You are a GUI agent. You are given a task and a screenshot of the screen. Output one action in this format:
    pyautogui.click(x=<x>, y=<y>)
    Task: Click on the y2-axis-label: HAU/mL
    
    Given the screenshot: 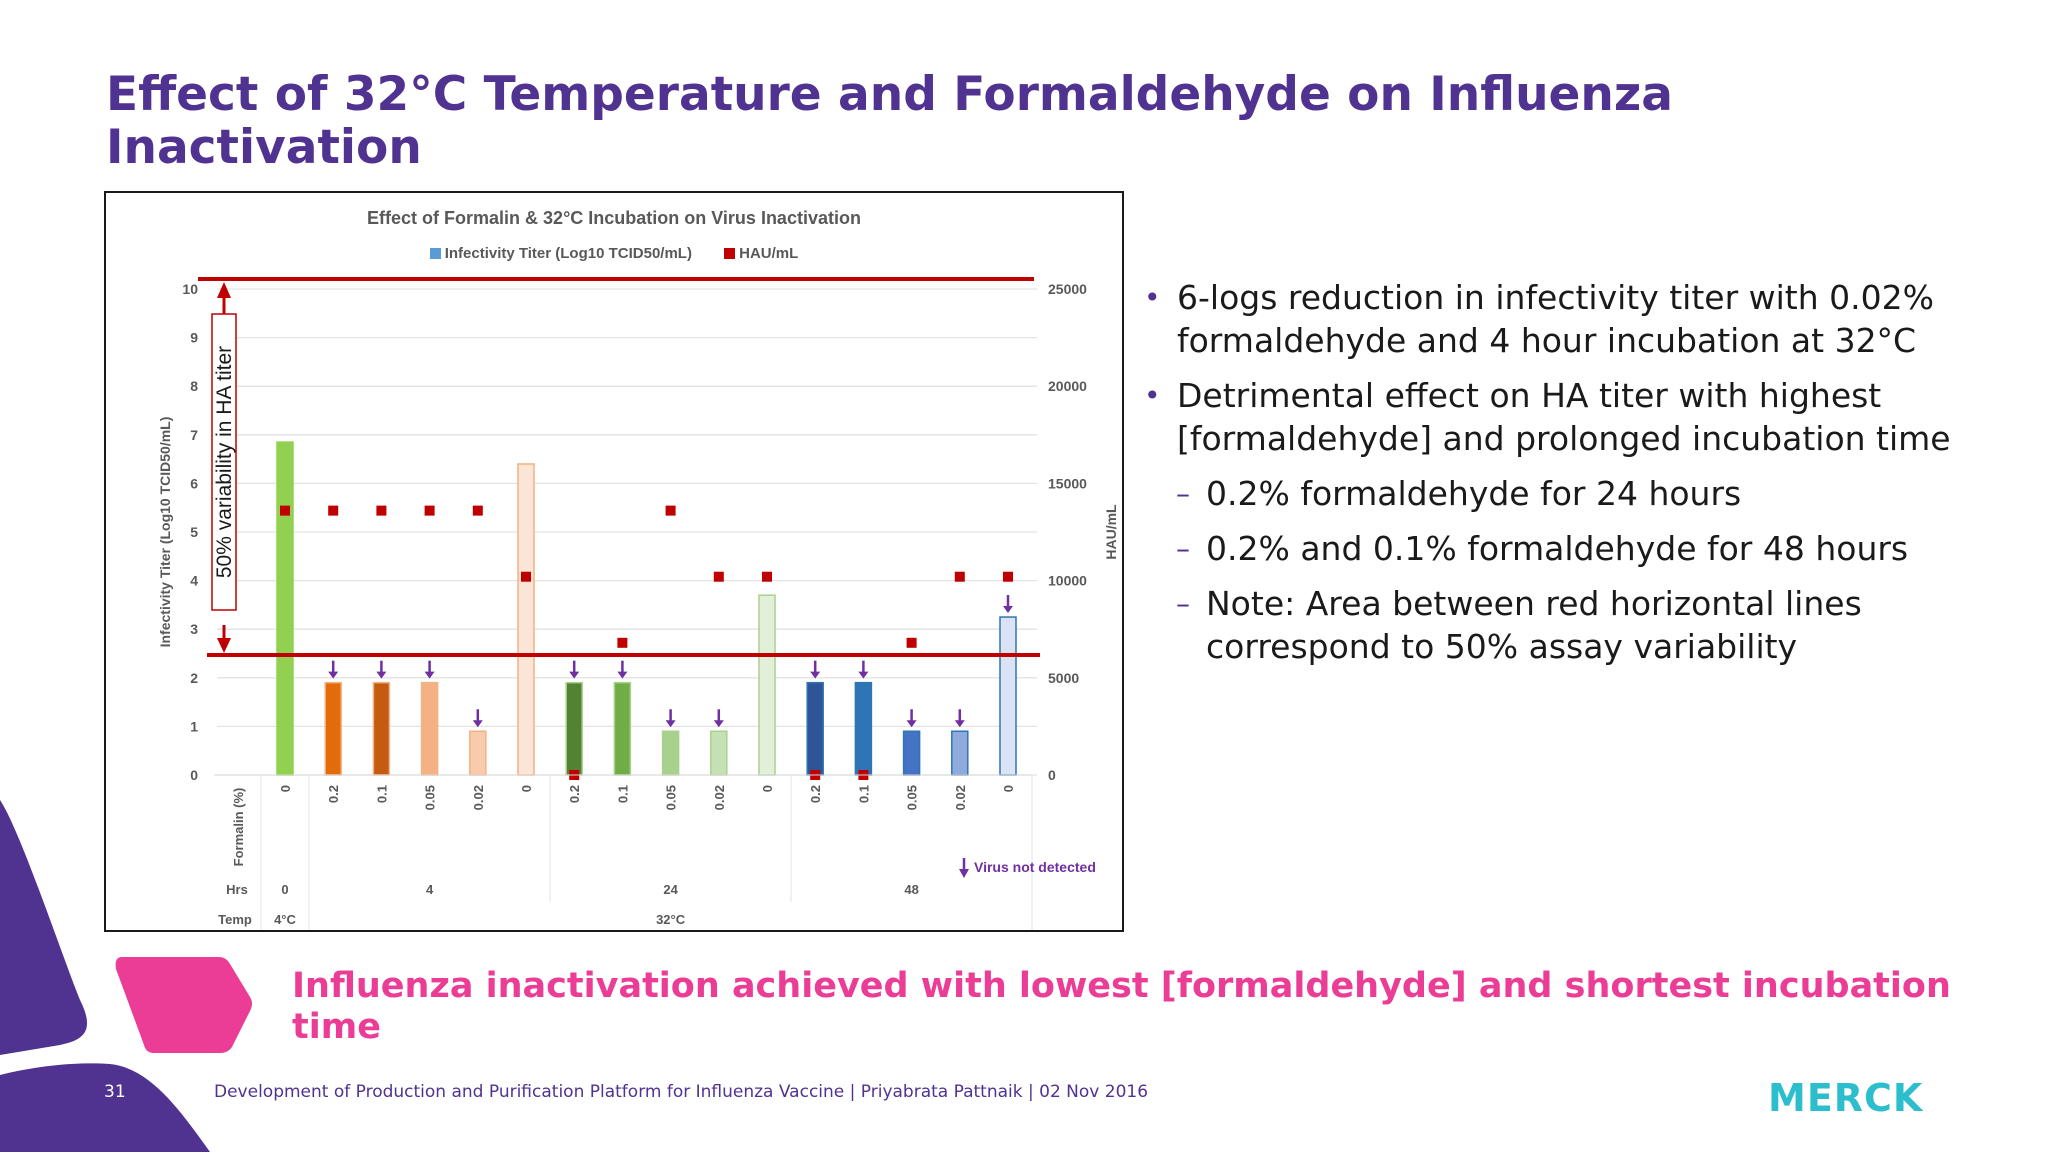 What is the action you would take?
    pyautogui.click(x=1111, y=532)
    